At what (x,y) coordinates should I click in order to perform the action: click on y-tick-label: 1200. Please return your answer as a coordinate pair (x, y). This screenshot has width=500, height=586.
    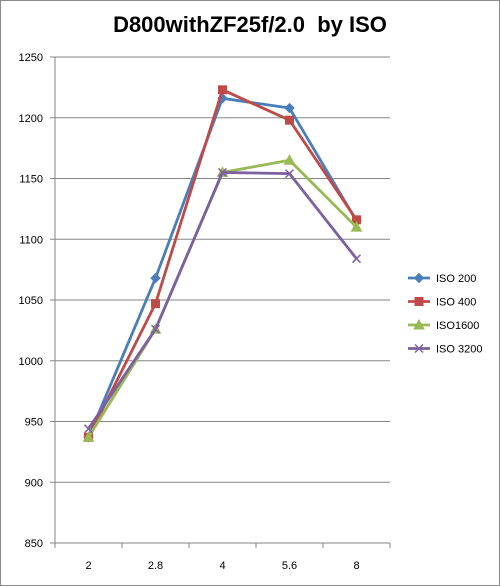
    Looking at the image, I should click on (31, 119).